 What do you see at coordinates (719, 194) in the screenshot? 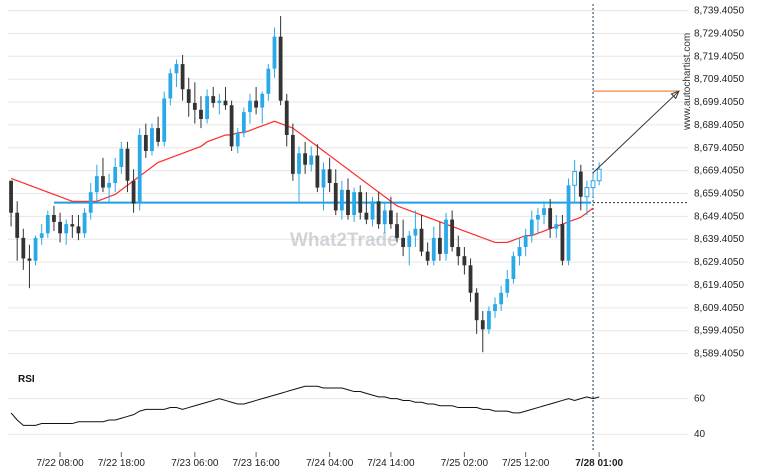
I see `price-tick-label: 8,659.4050` at bounding box center [719, 194].